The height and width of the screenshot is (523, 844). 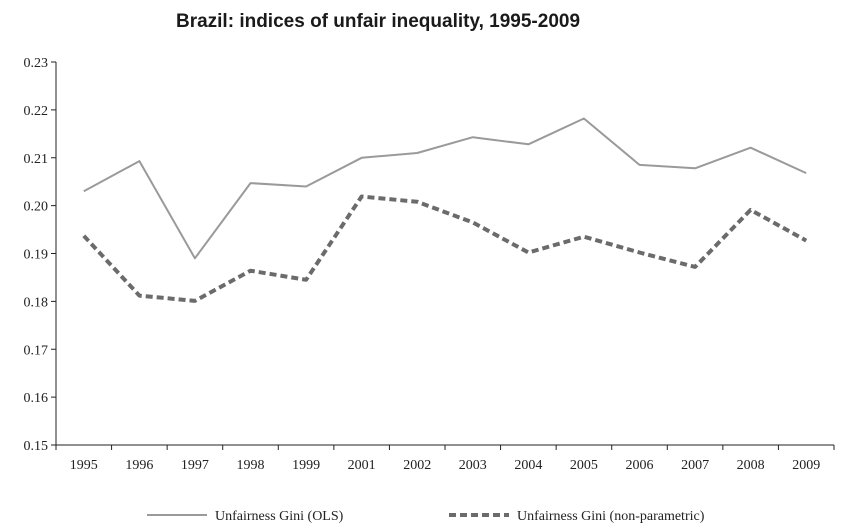 What do you see at coordinates (306, 465) in the screenshot?
I see `x-tick-label: 1999` at bounding box center [306, 465].